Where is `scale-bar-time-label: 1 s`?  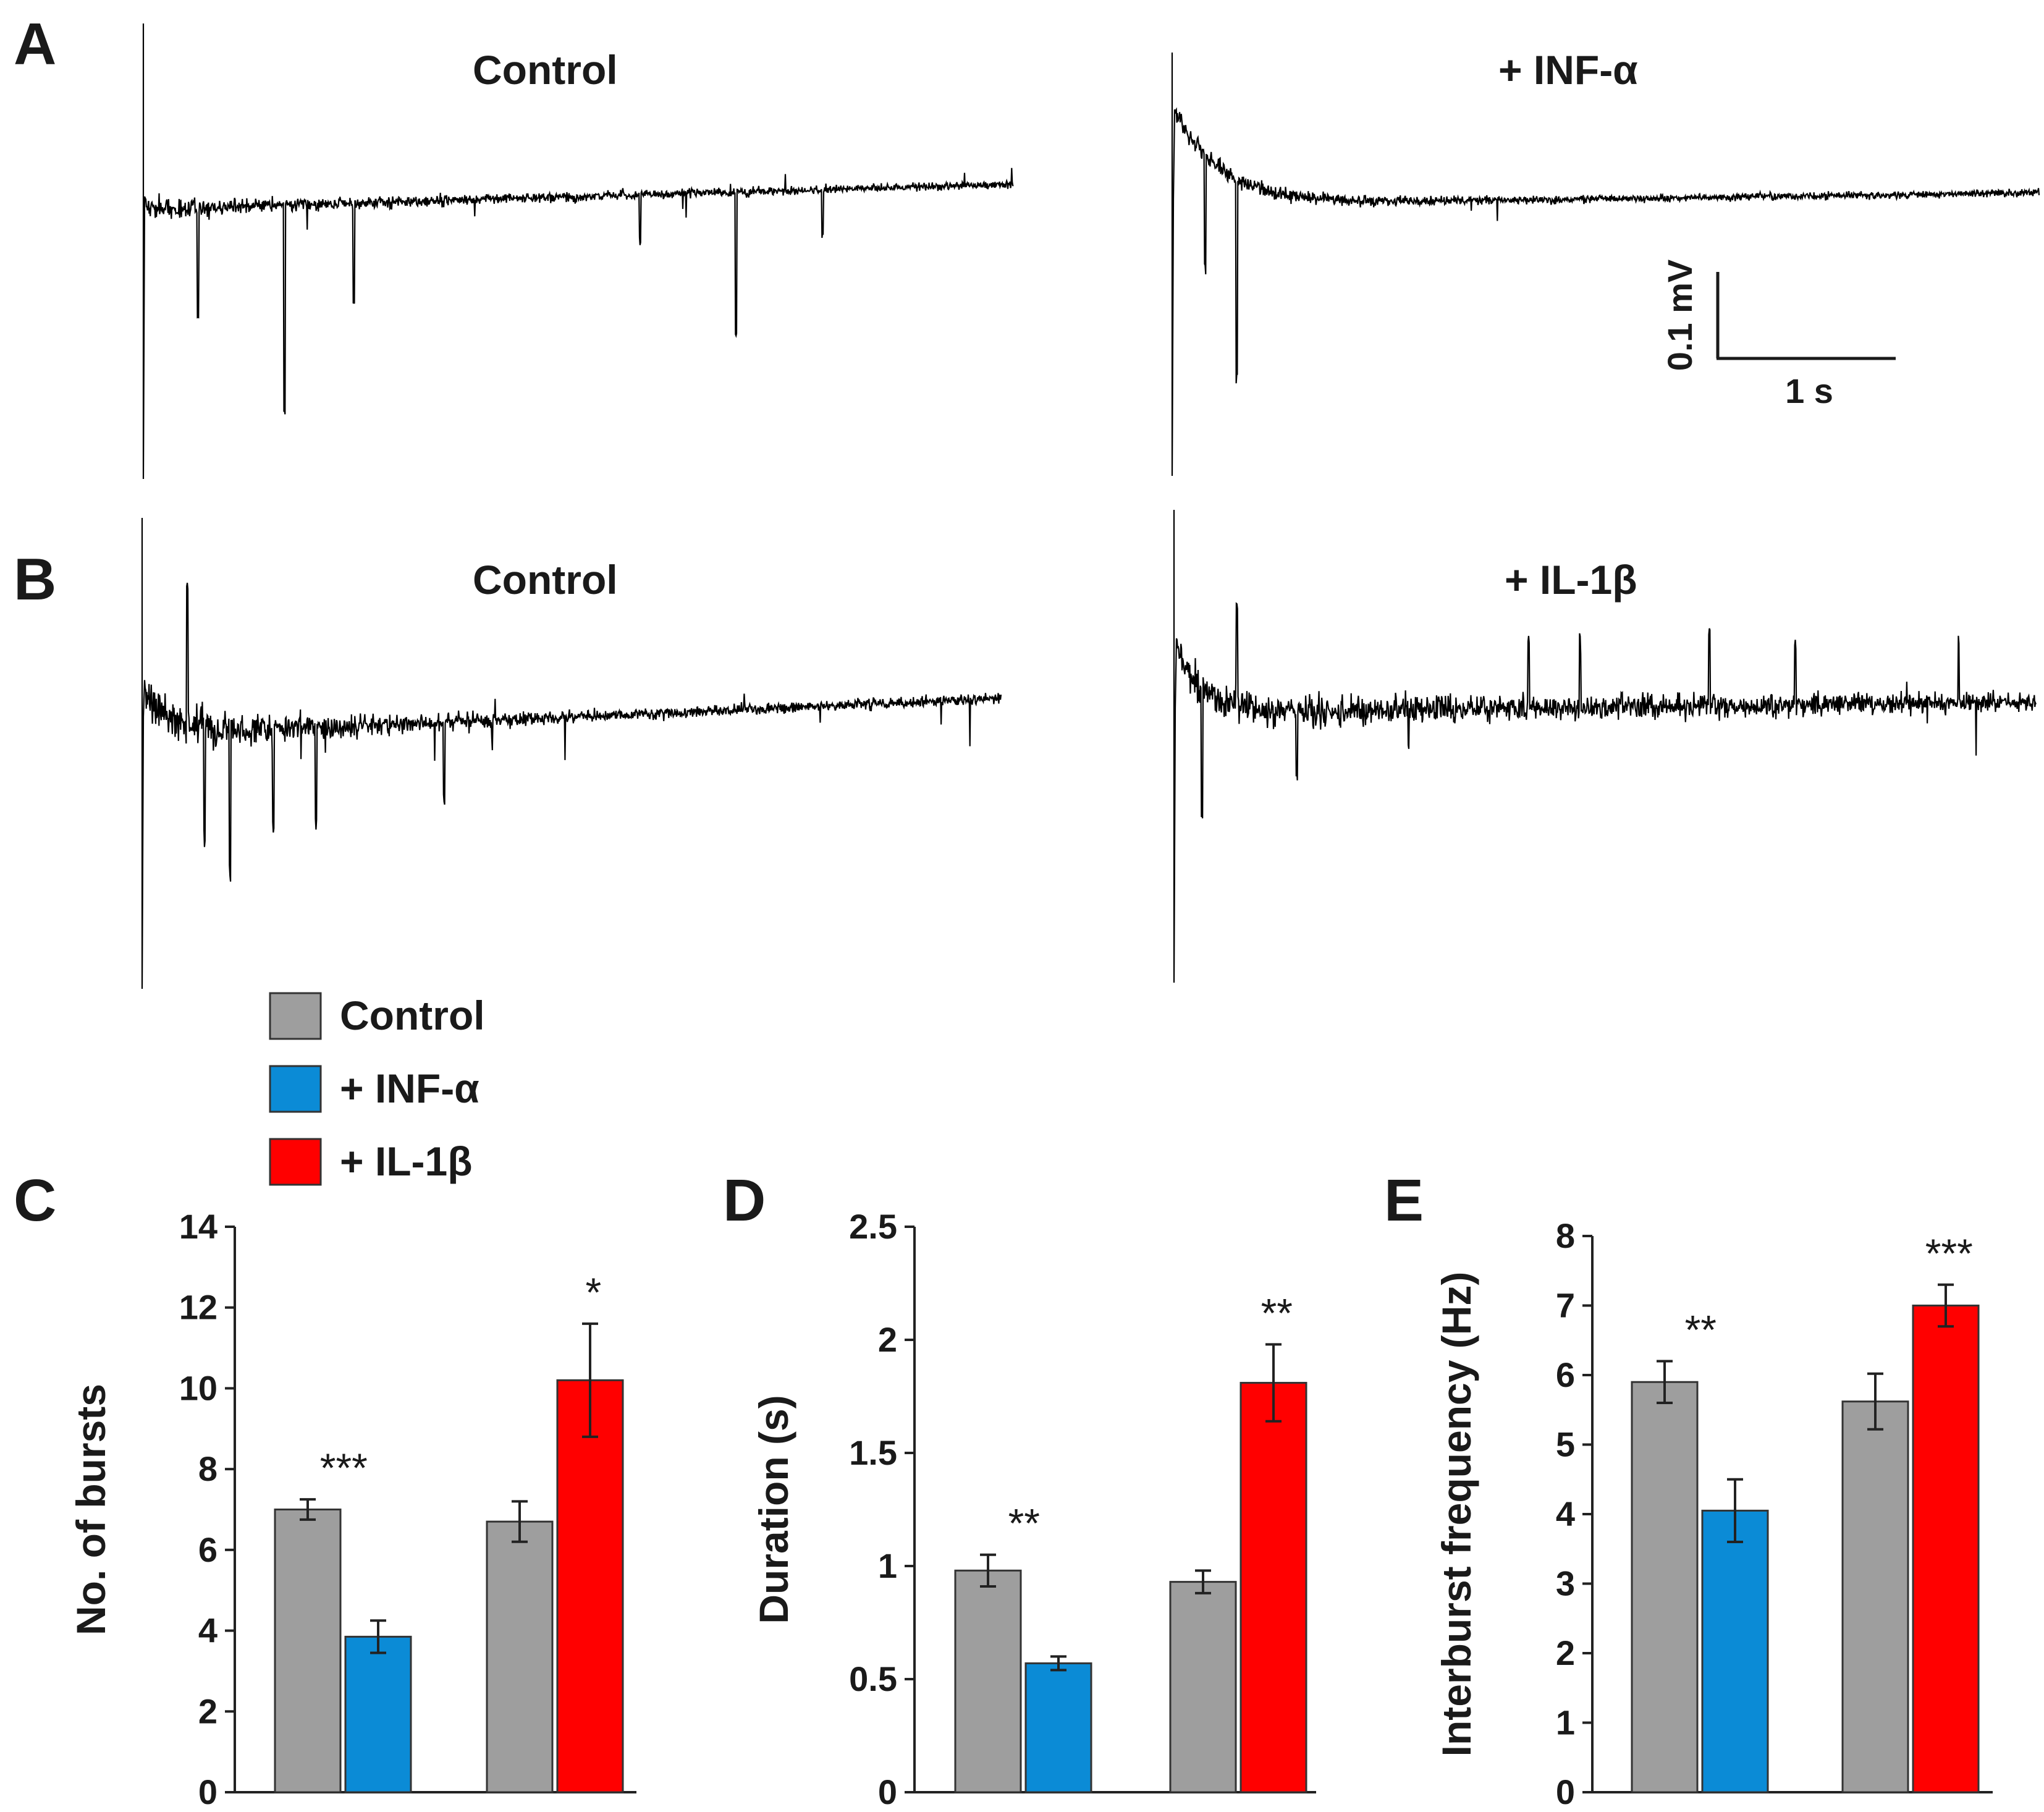
scale-bar-time-label: 1 s is located at coordinates (1809, 390).